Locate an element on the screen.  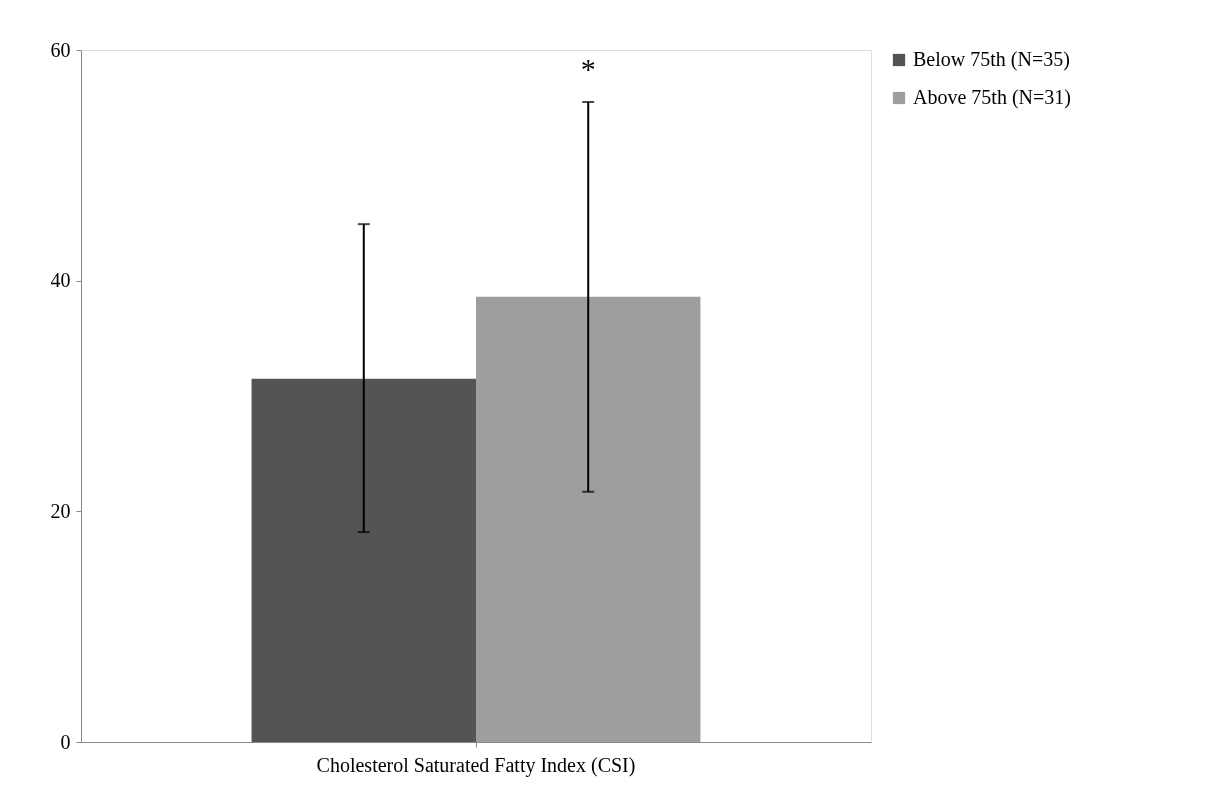
y-tick-label: 20 is located at coordinates (60, 510).